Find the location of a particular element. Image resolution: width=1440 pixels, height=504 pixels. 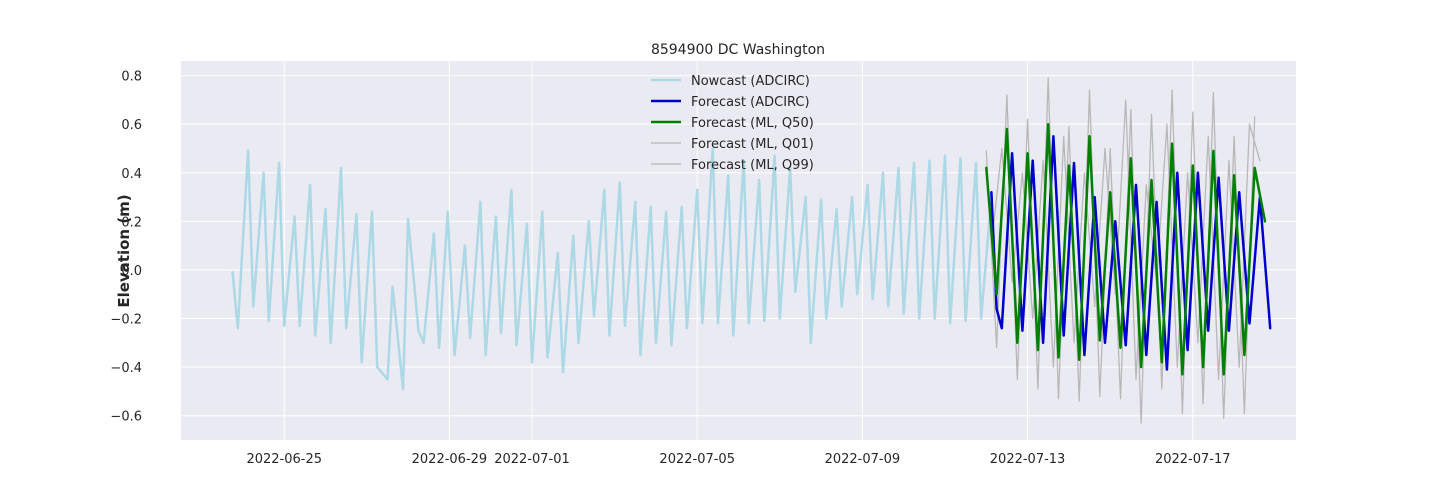

y-tick-label: 0.4 is located at coordinates (131, 174).